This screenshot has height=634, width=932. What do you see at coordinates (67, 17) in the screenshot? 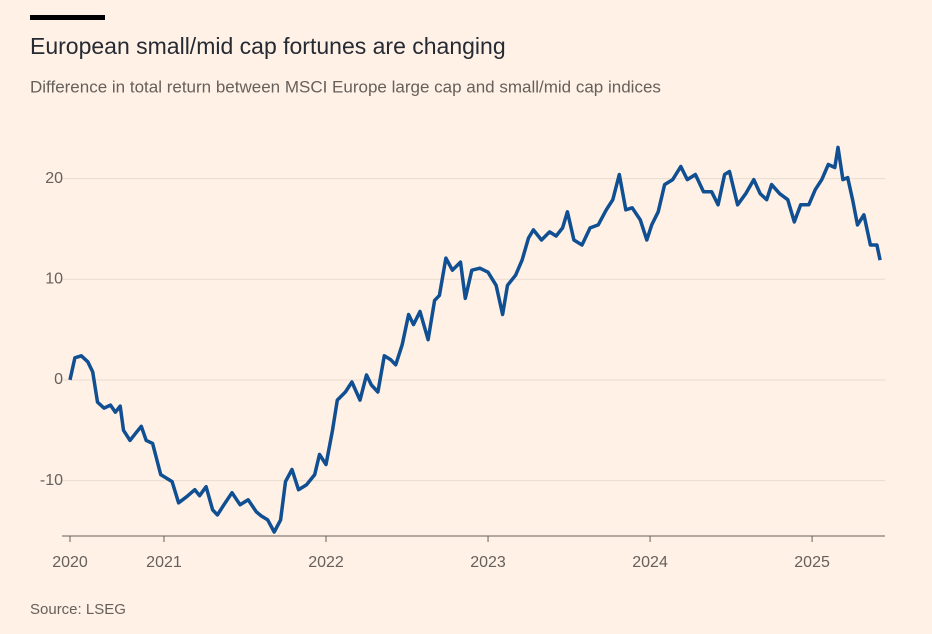
I see `header-bar` at bounding box center [67, 17].